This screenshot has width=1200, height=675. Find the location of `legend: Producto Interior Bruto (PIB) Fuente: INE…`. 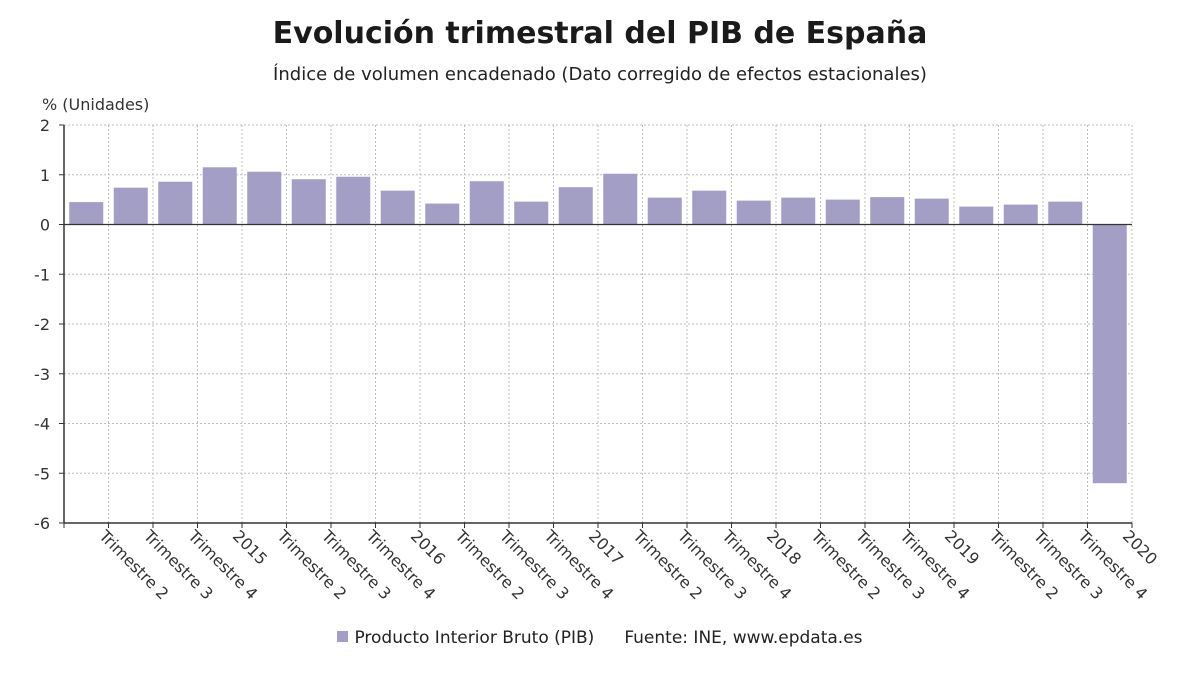

legend: Producto Interior Bruto (PIB) Fuente: INE… is located at coordinates (600, 638).